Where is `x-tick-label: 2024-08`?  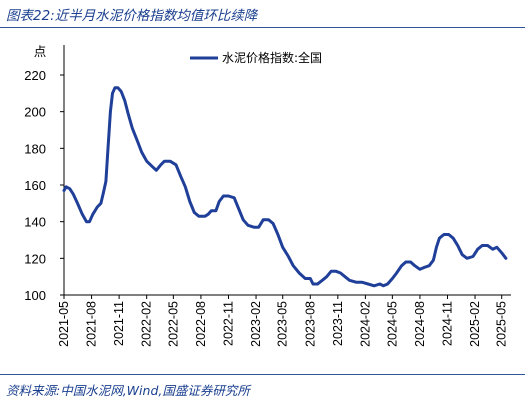 x-tick-label: 2024-08 is located at coordinates (420, 324).